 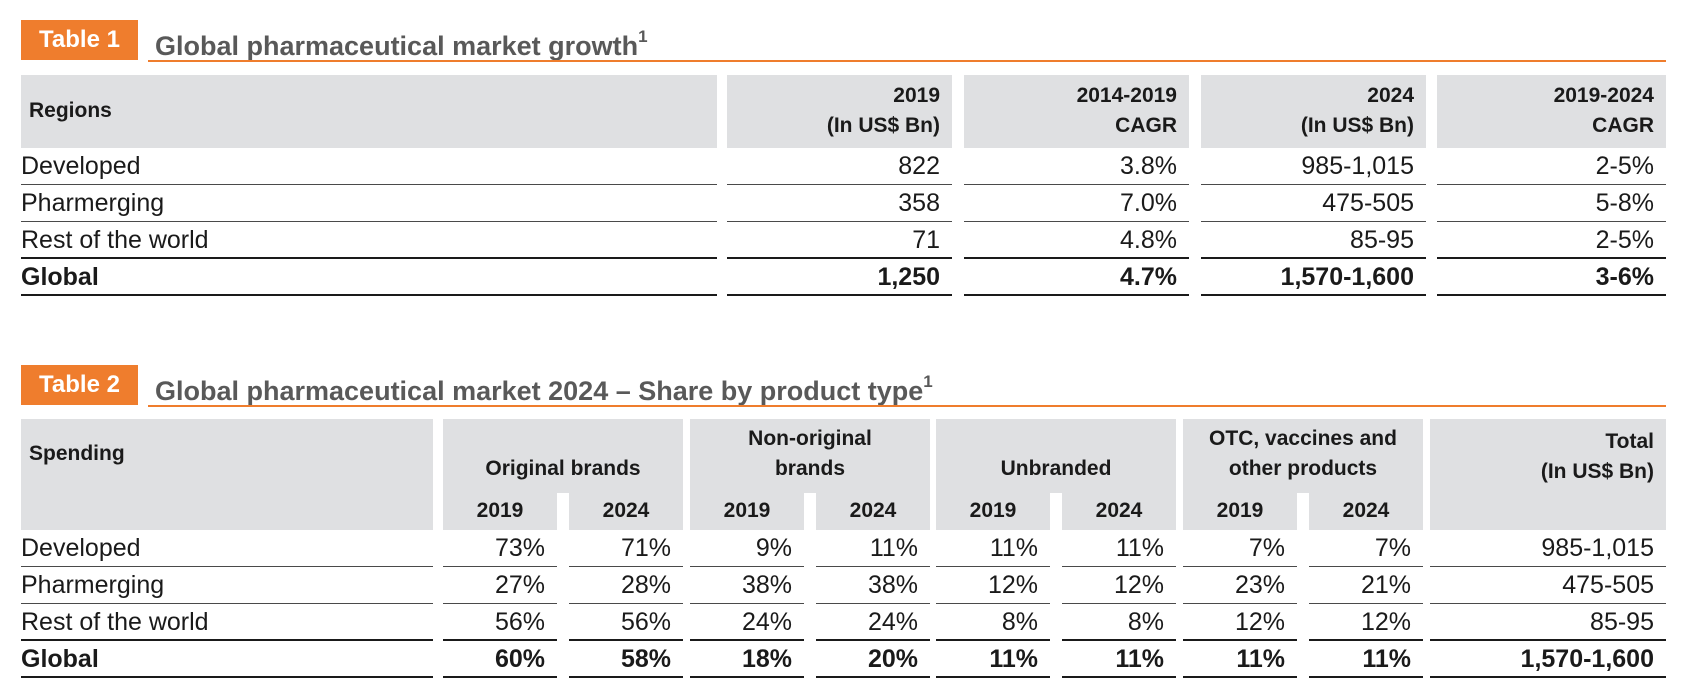 What do you see at coordinates (907, 61) in the screenshot?
I see `table1-title-rule` at bounding box center [907, 61].